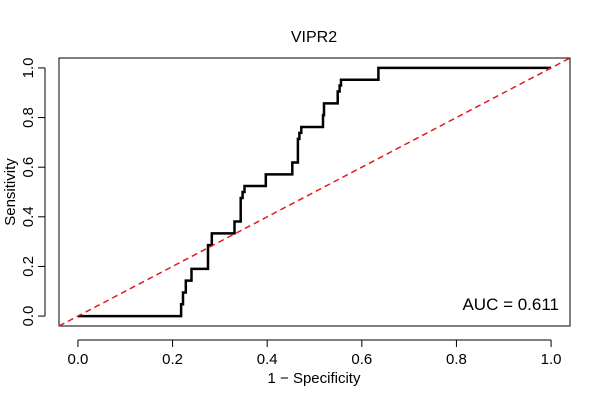  I want to click on chart-title: VIPR2, so click(314, 37).